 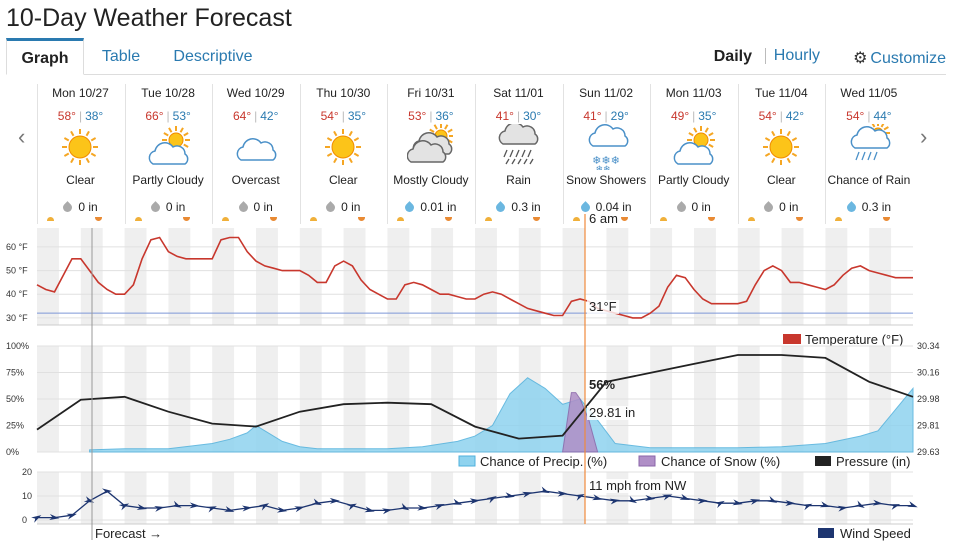 I want to click on previous-arrow-icon: ‹, so click(x=22, y=136).